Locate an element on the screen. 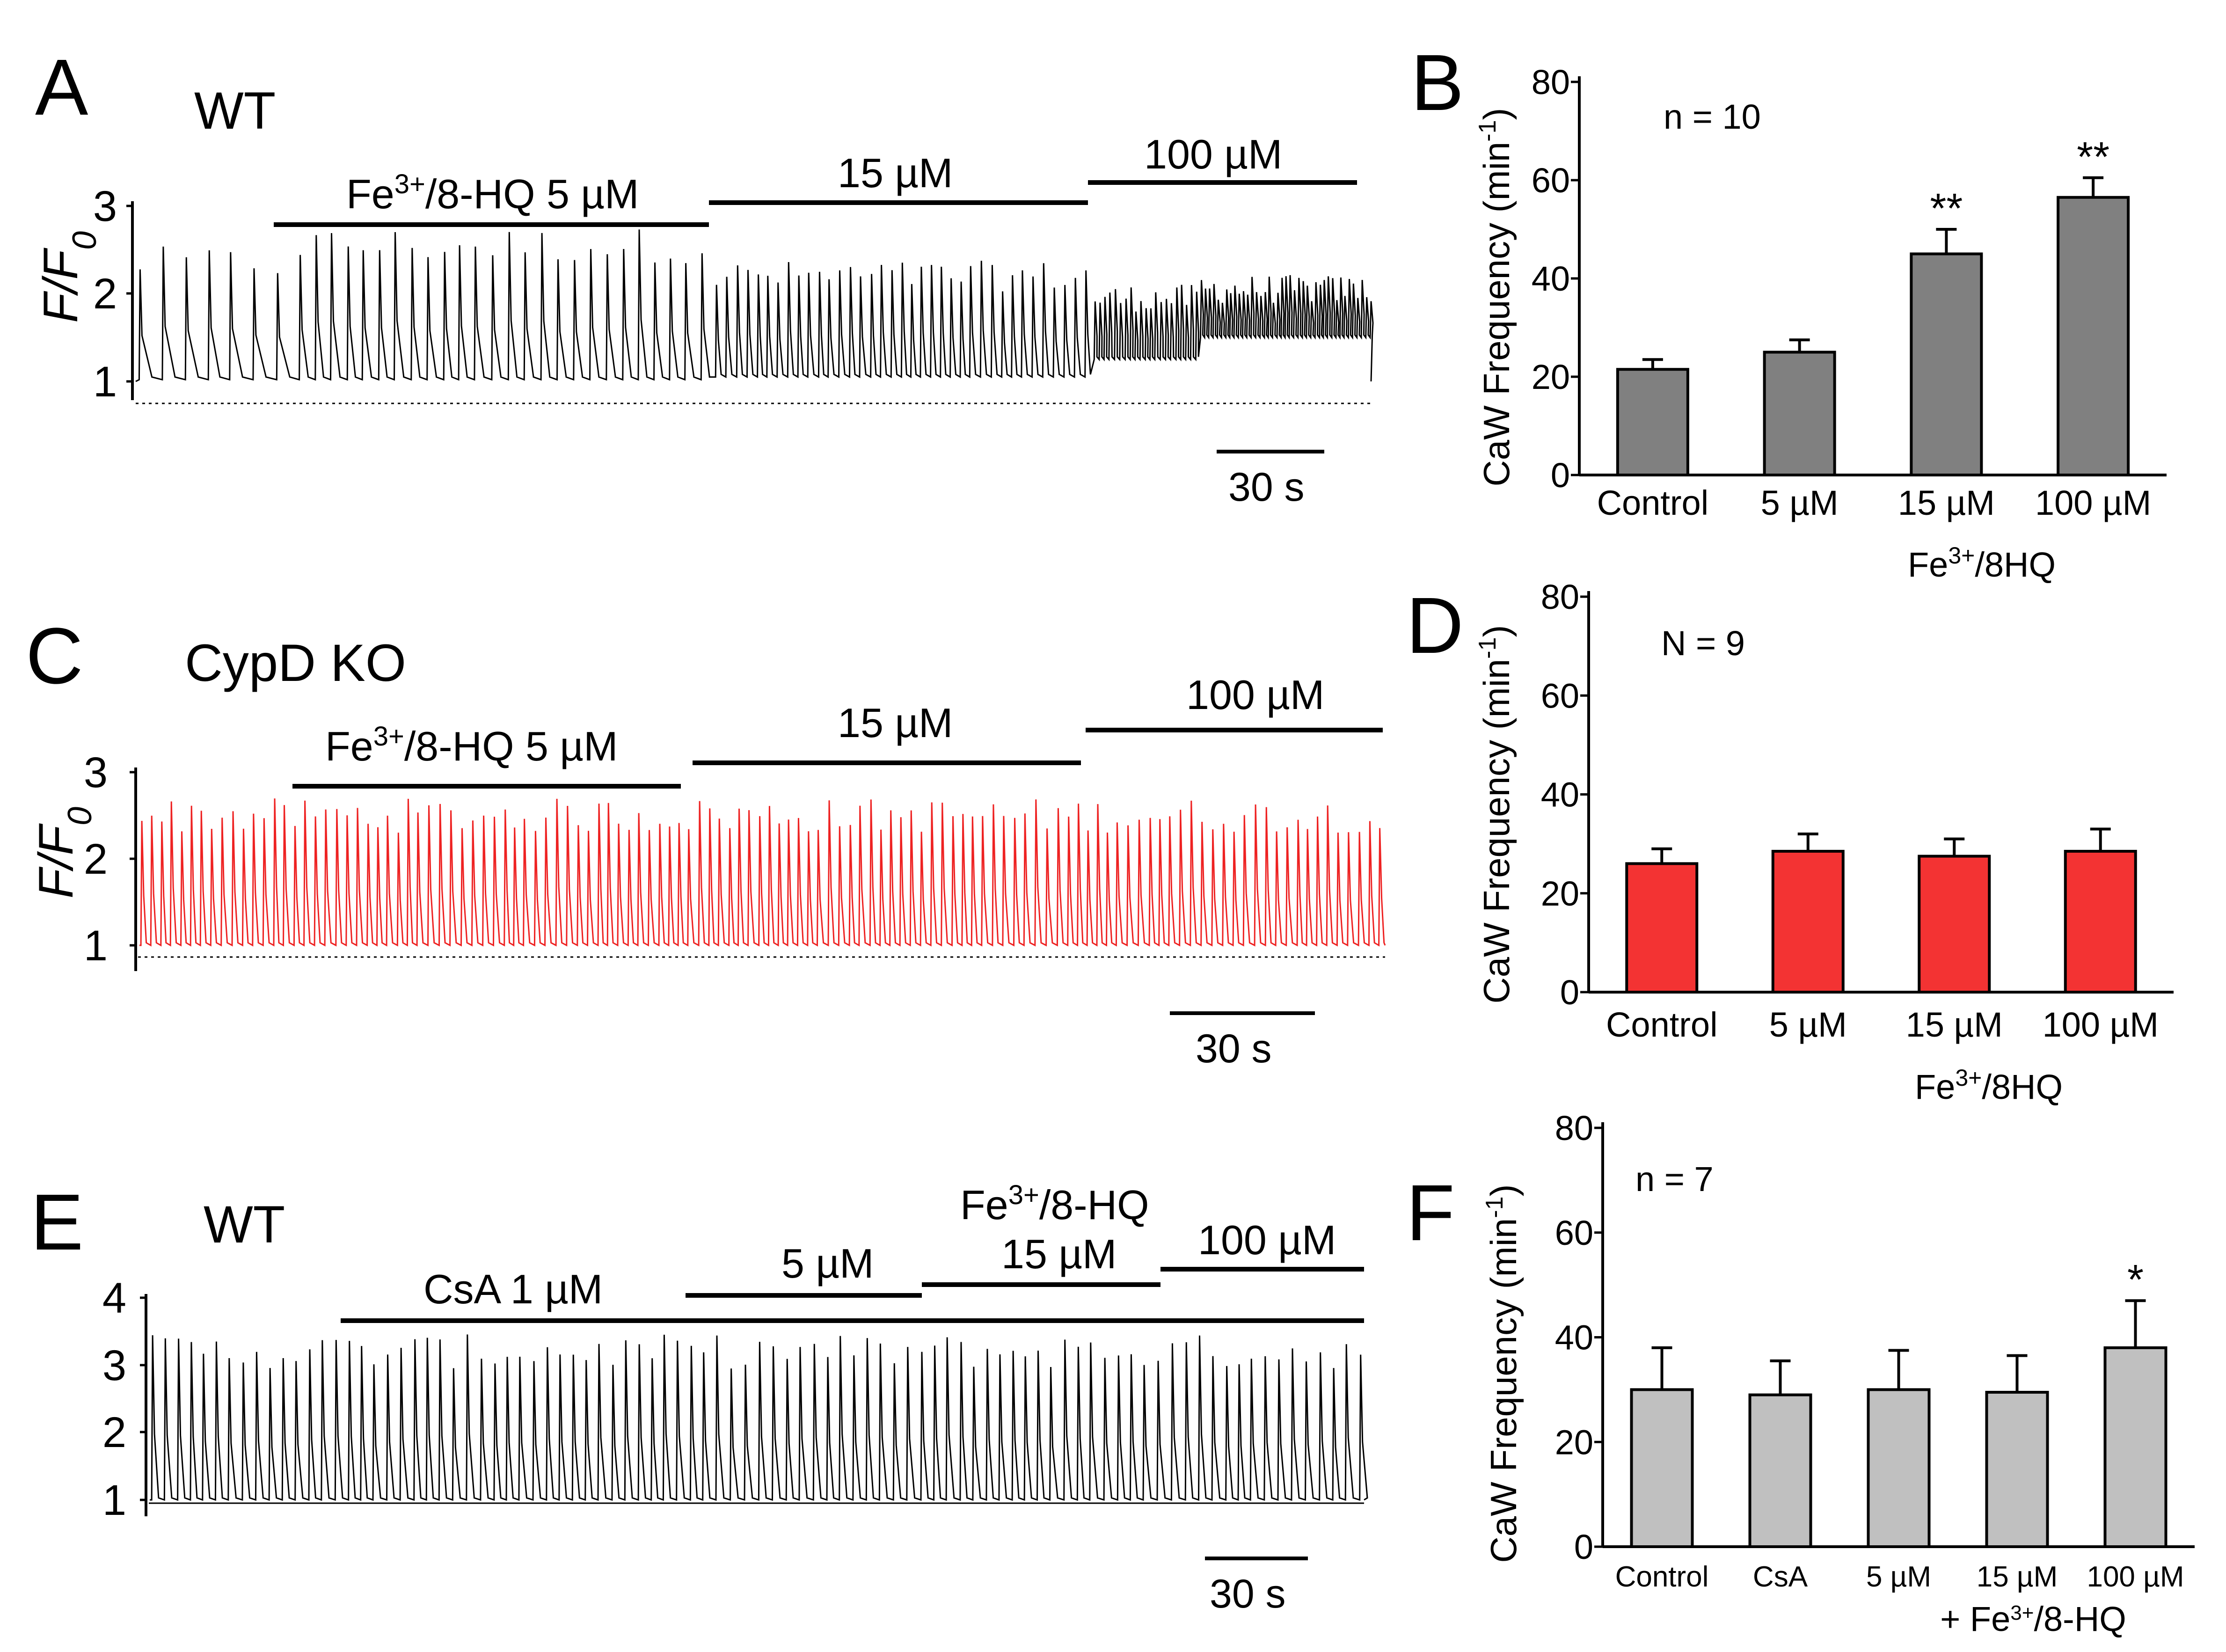 The image size is (2226, 1652). y-tick-d-1: 20 is located at coordinates (1560, 893).